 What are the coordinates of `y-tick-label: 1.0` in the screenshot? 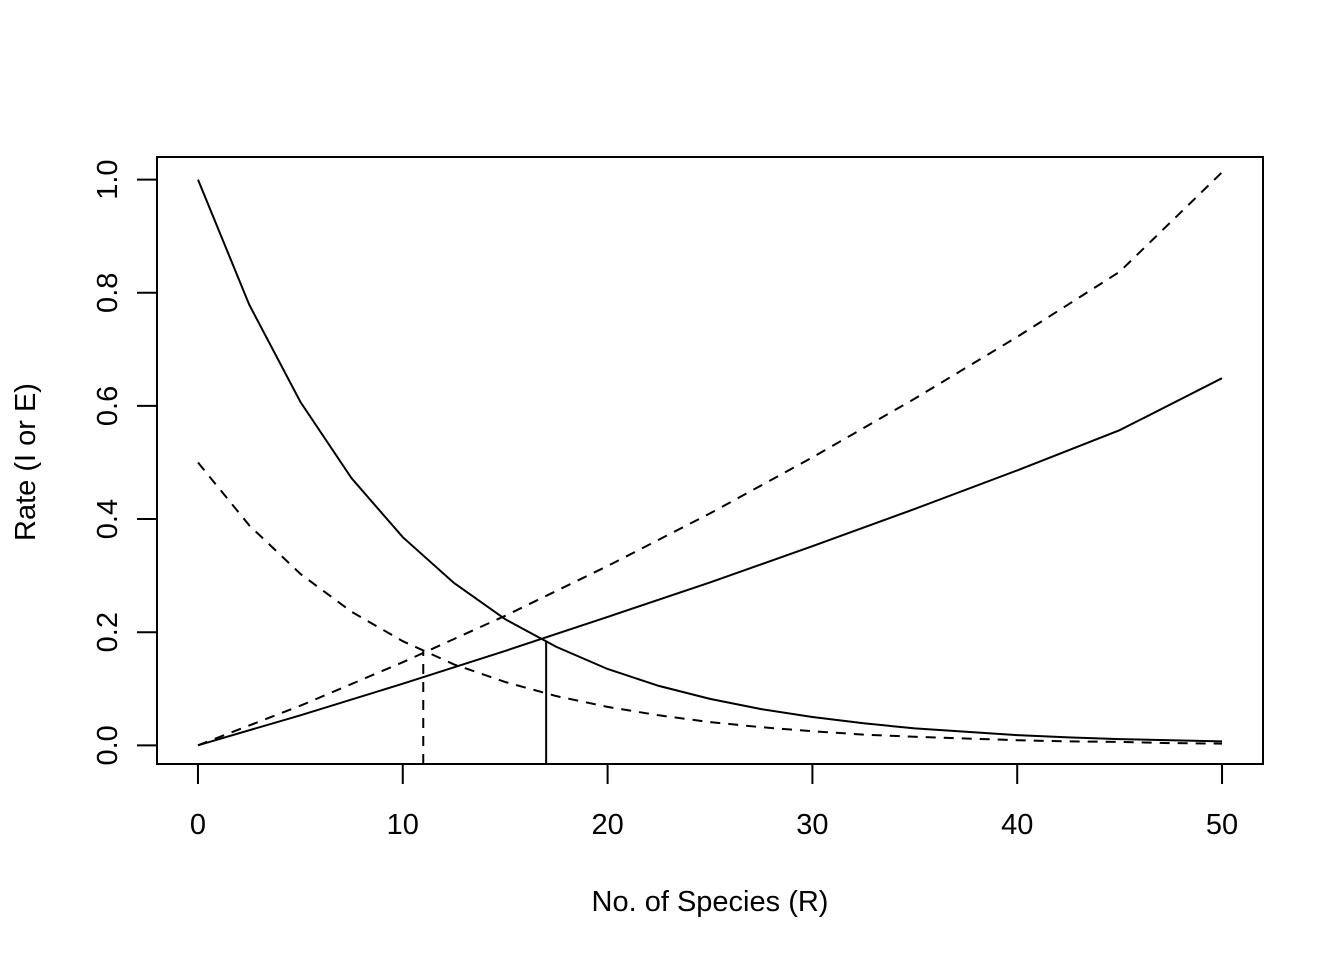 It's located at (108, 179).